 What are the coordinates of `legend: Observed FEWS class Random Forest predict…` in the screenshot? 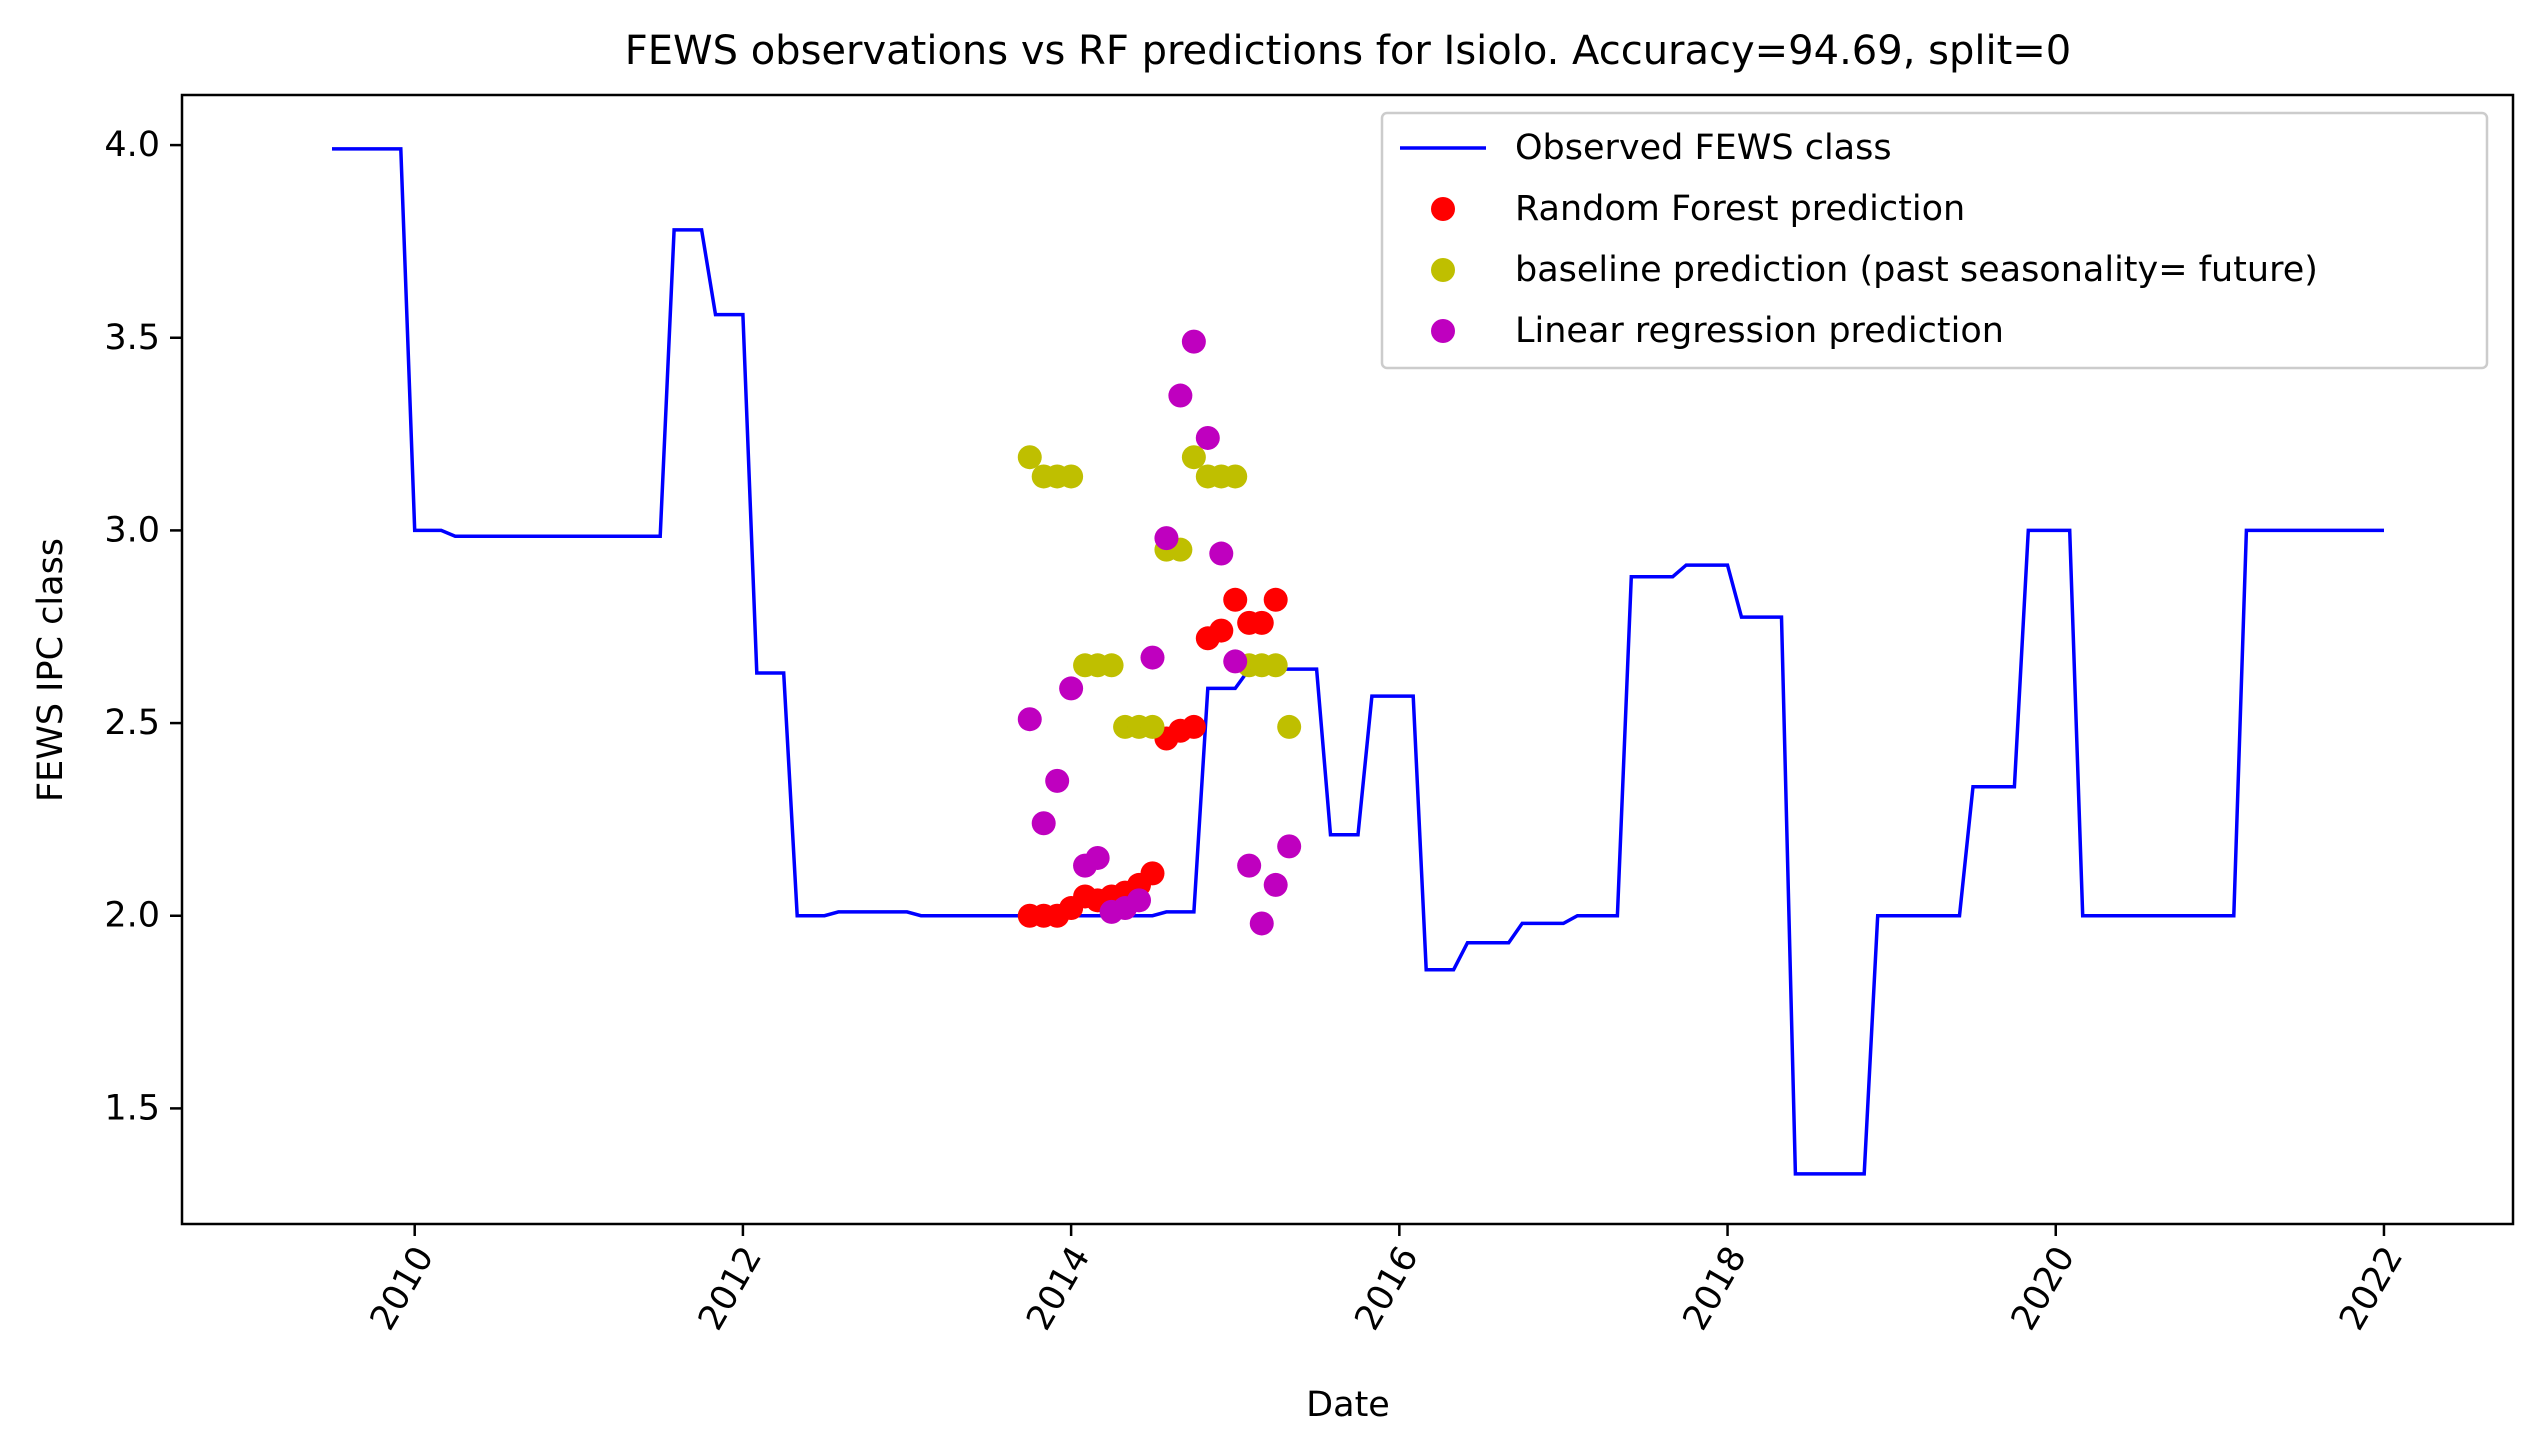 It's located at (1934, 240).